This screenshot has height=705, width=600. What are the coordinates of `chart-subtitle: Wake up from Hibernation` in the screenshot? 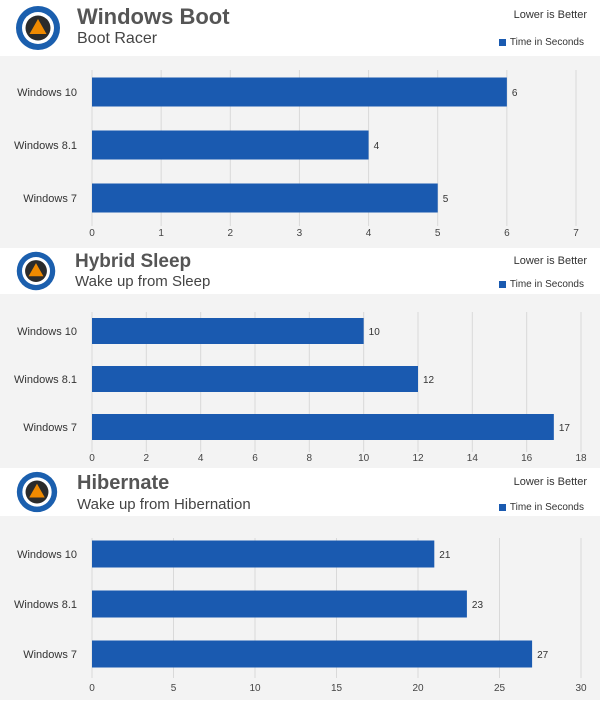 It's located at (164, 504).